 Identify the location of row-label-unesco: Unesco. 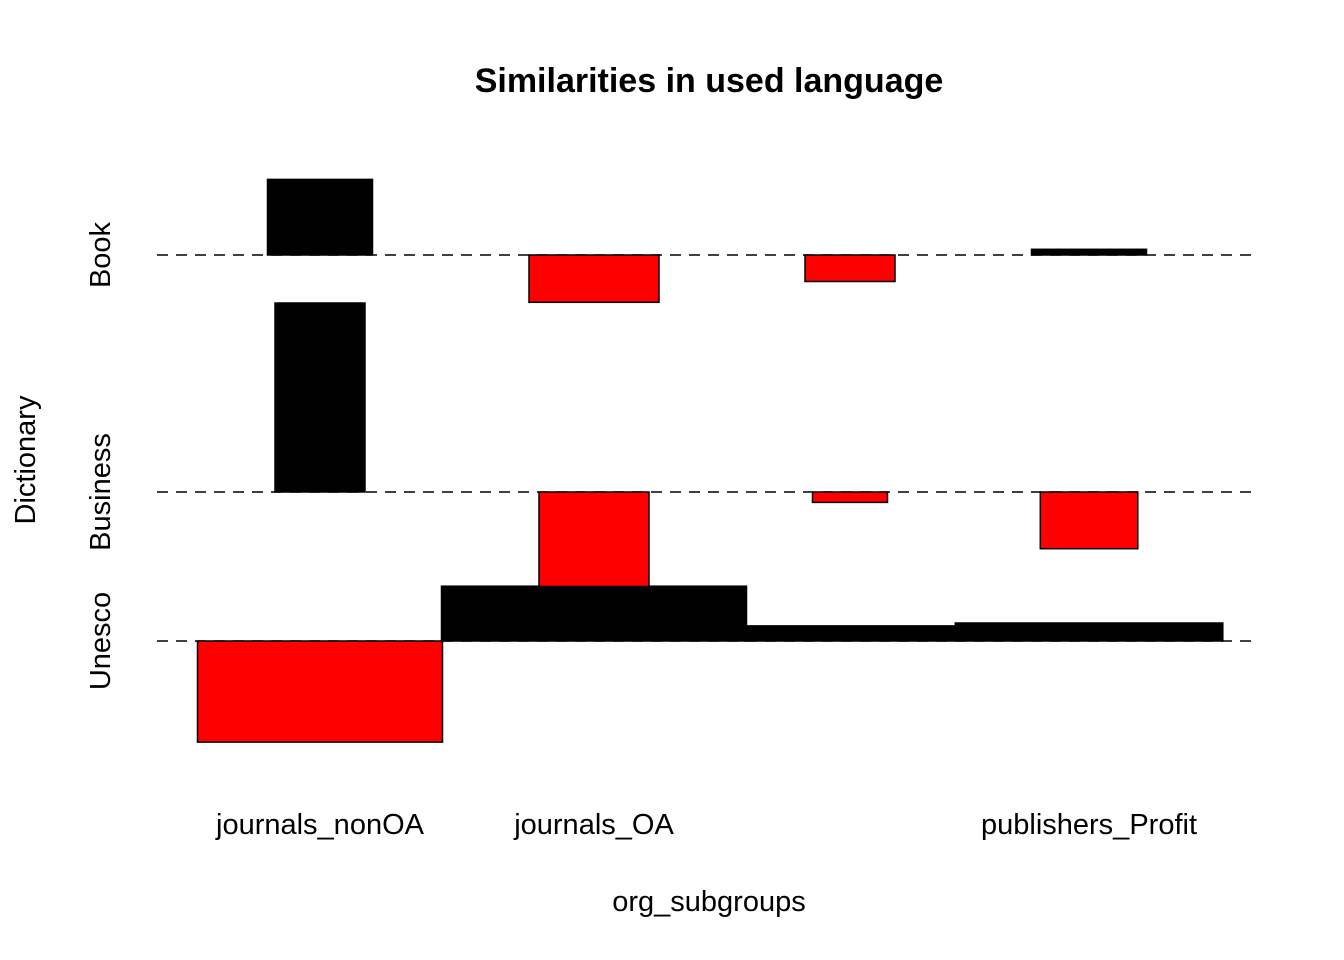
(101, 641).